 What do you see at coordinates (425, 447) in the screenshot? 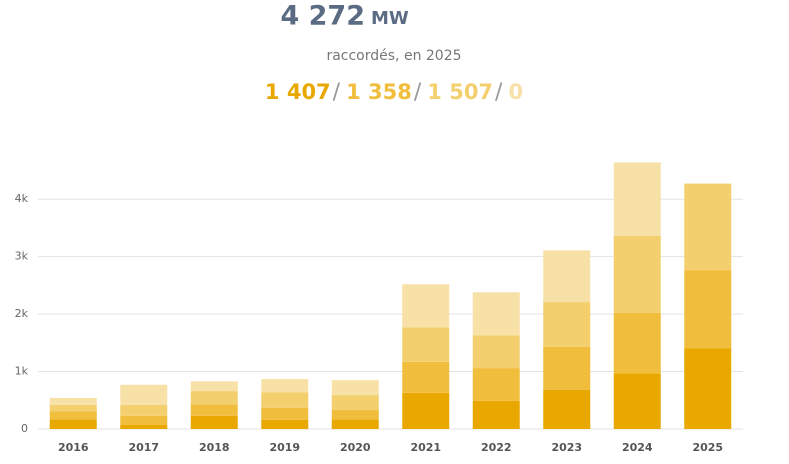
I see `x-tick-label: 2021` at bounding box center [425, 447].